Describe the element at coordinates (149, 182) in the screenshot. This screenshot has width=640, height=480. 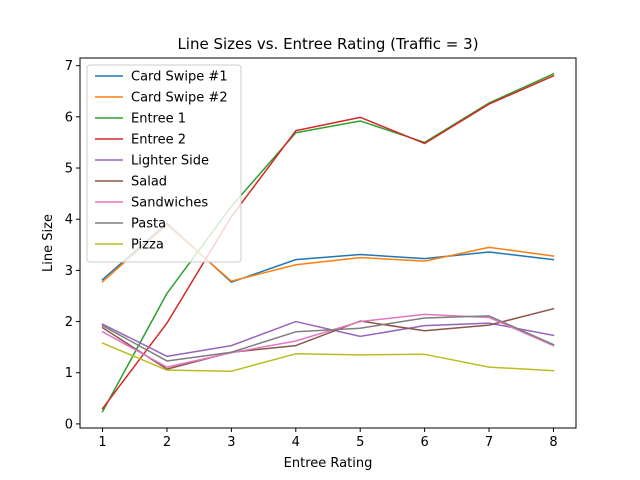
I see `legend-label: Salad` at that location.